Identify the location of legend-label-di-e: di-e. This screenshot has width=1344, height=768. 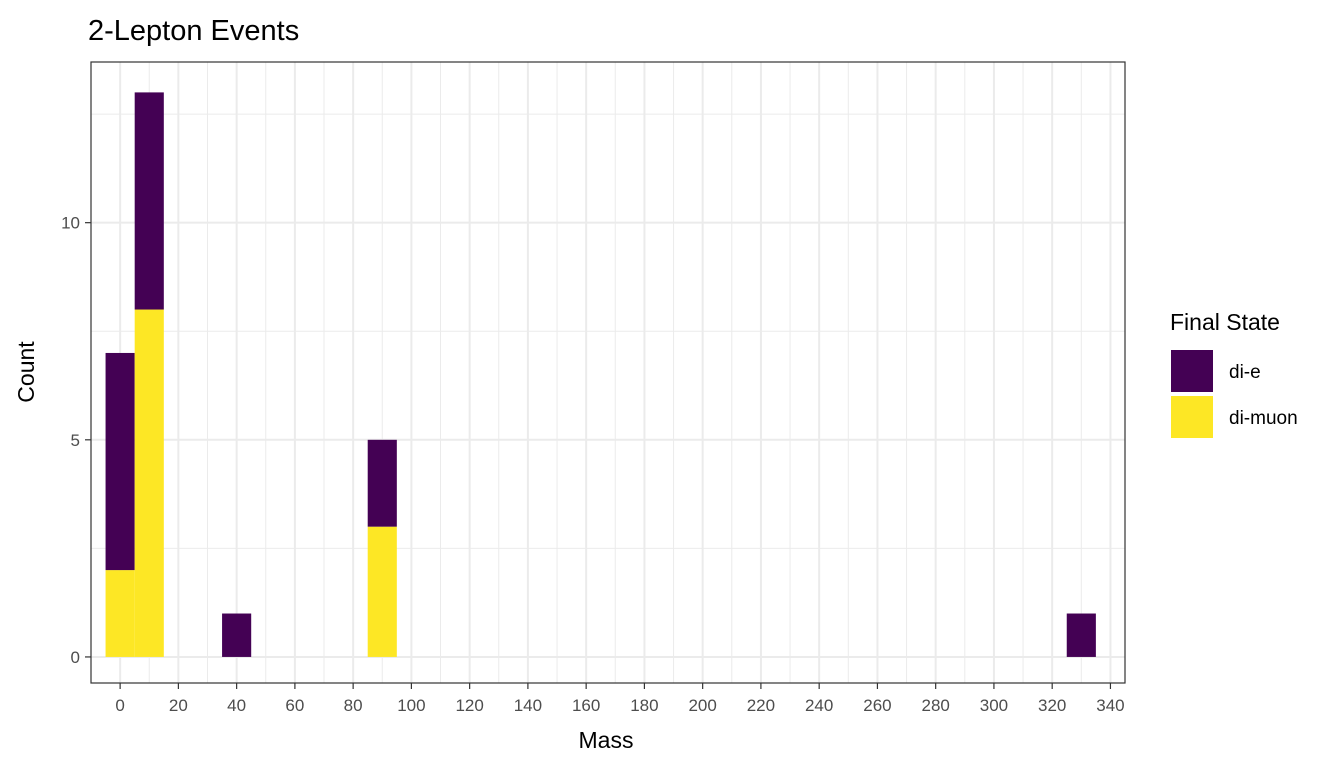
(1245, 372).